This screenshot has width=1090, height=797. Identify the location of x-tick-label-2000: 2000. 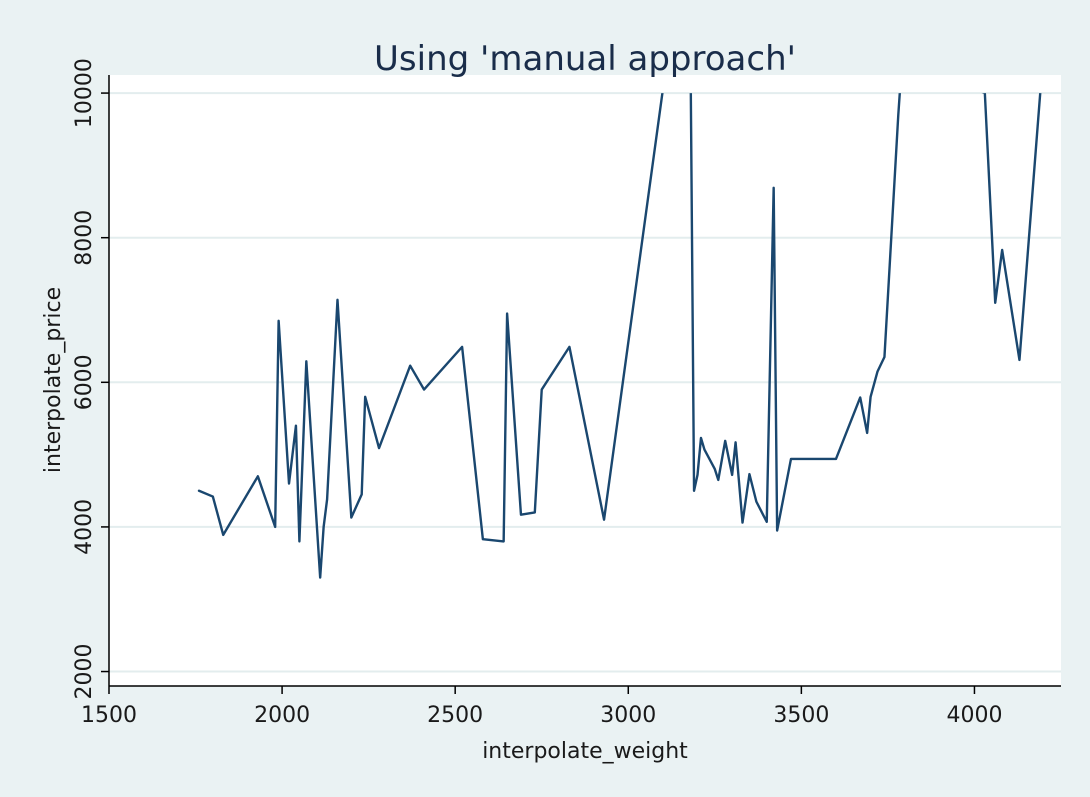
(282, 715).